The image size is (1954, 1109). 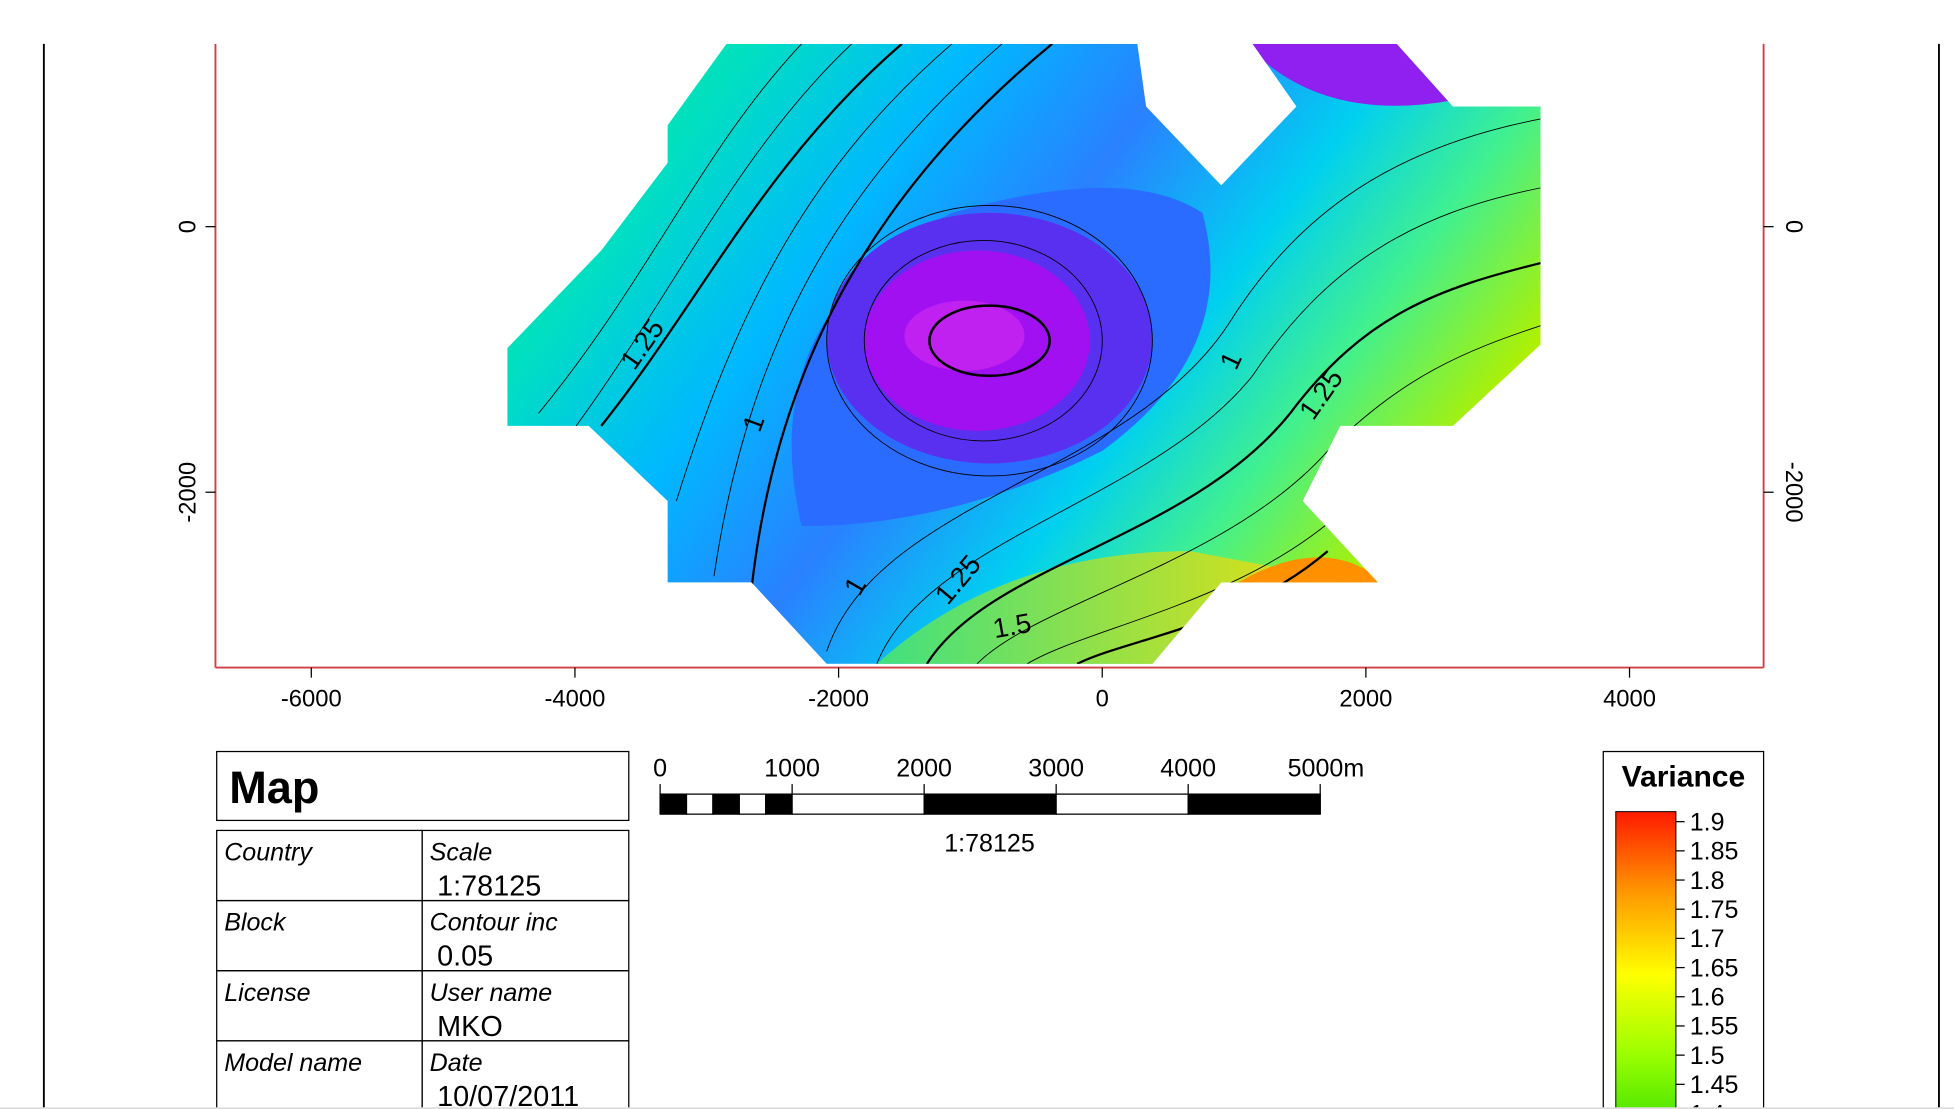 What do you see at coordinates (1056, 769) in the screenshot?
I see `scale-label: 3000` at bounding box center [1056, 769].